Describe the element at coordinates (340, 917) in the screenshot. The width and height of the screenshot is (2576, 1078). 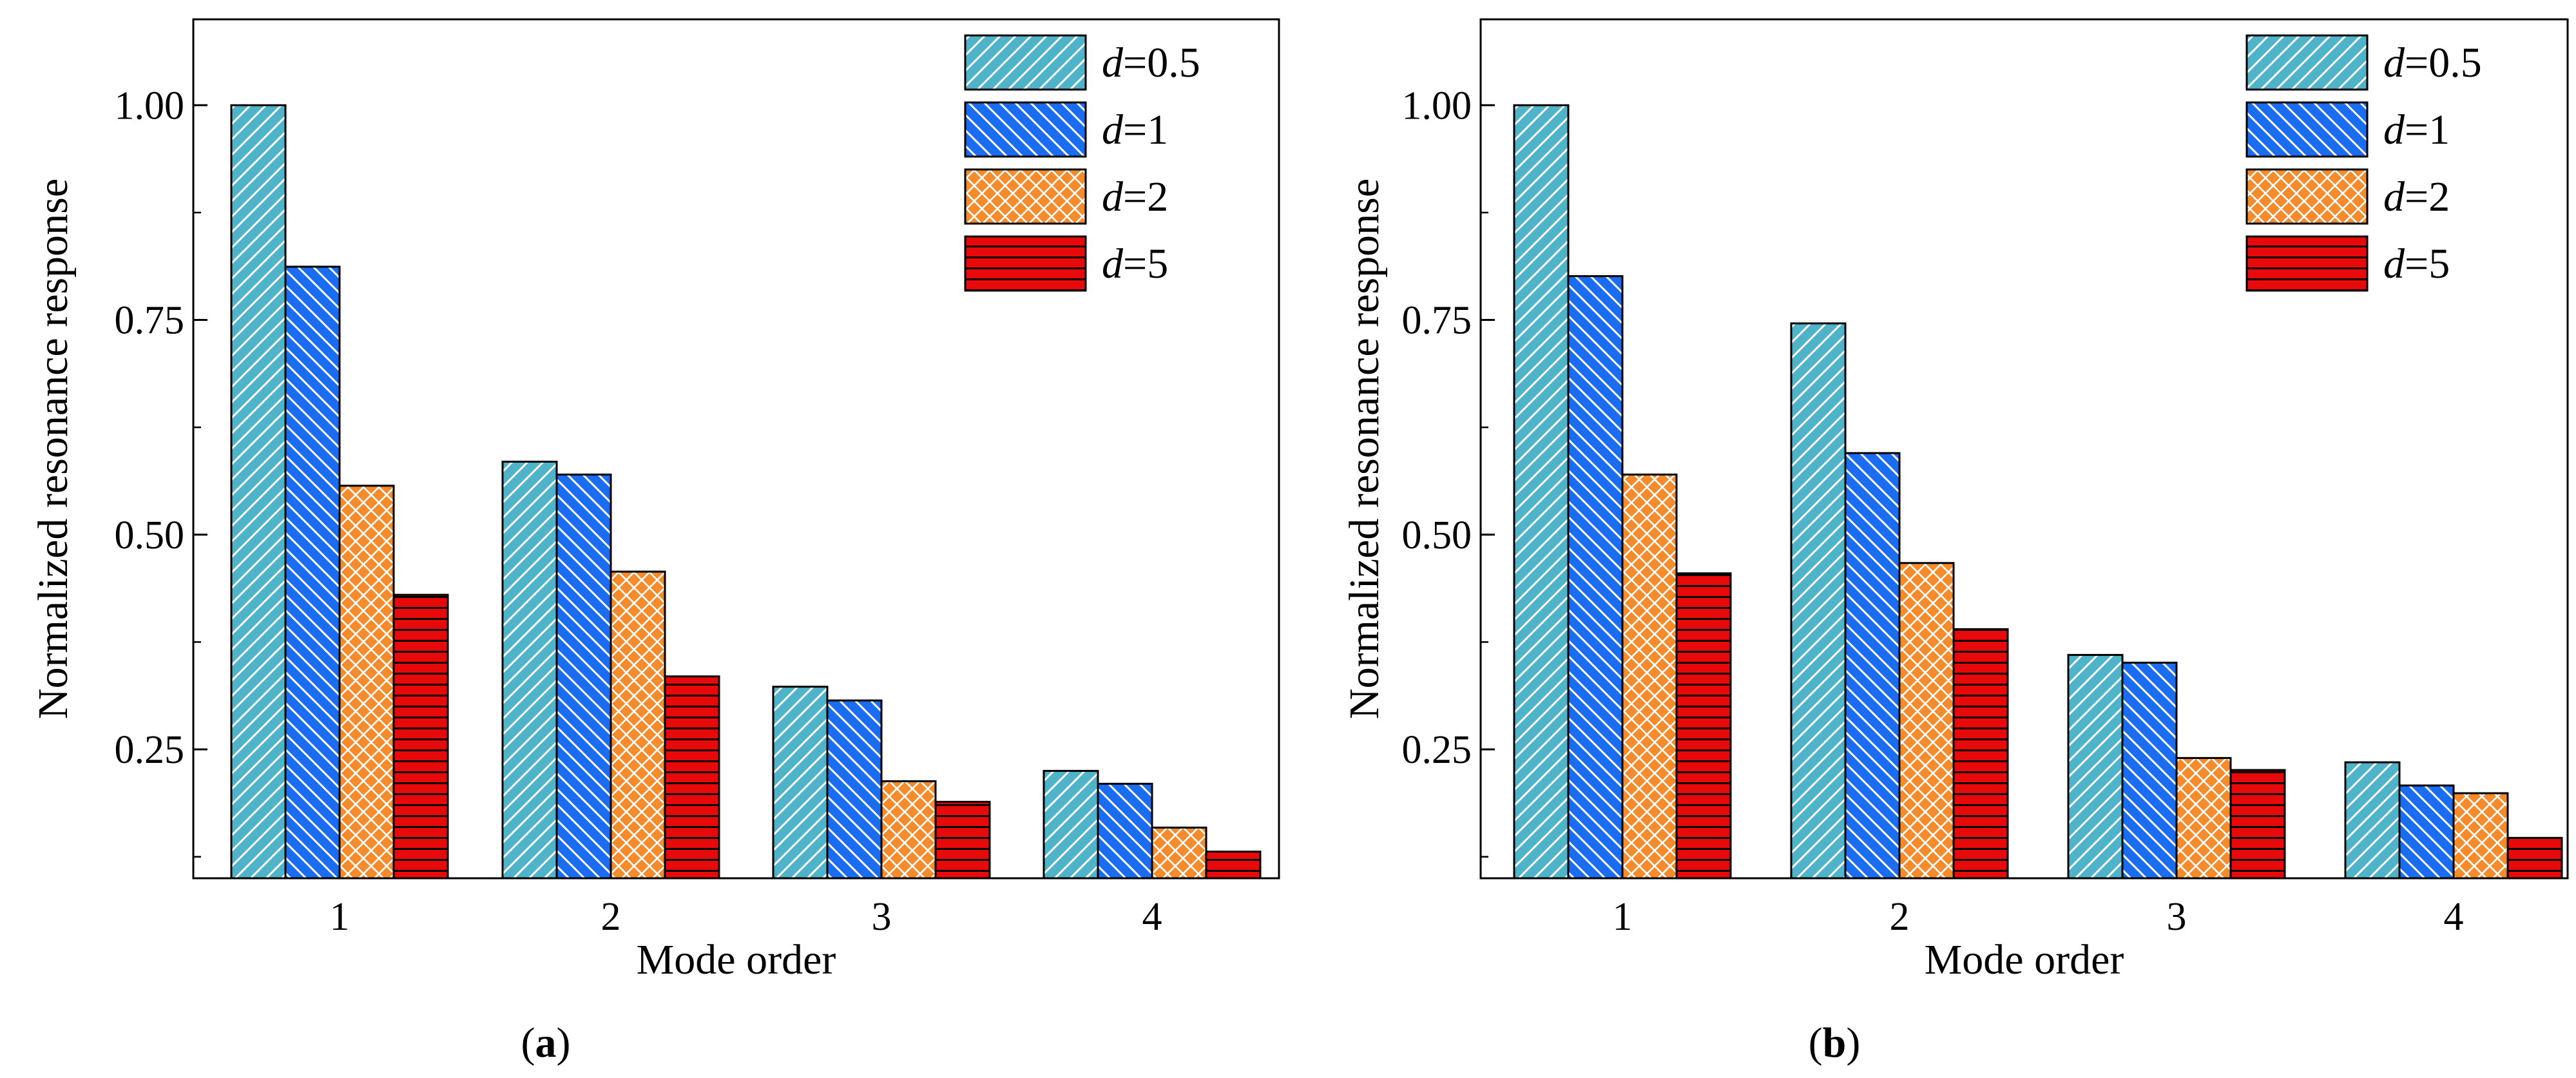
I see `x-tick-label-a-0: 1` at that location.